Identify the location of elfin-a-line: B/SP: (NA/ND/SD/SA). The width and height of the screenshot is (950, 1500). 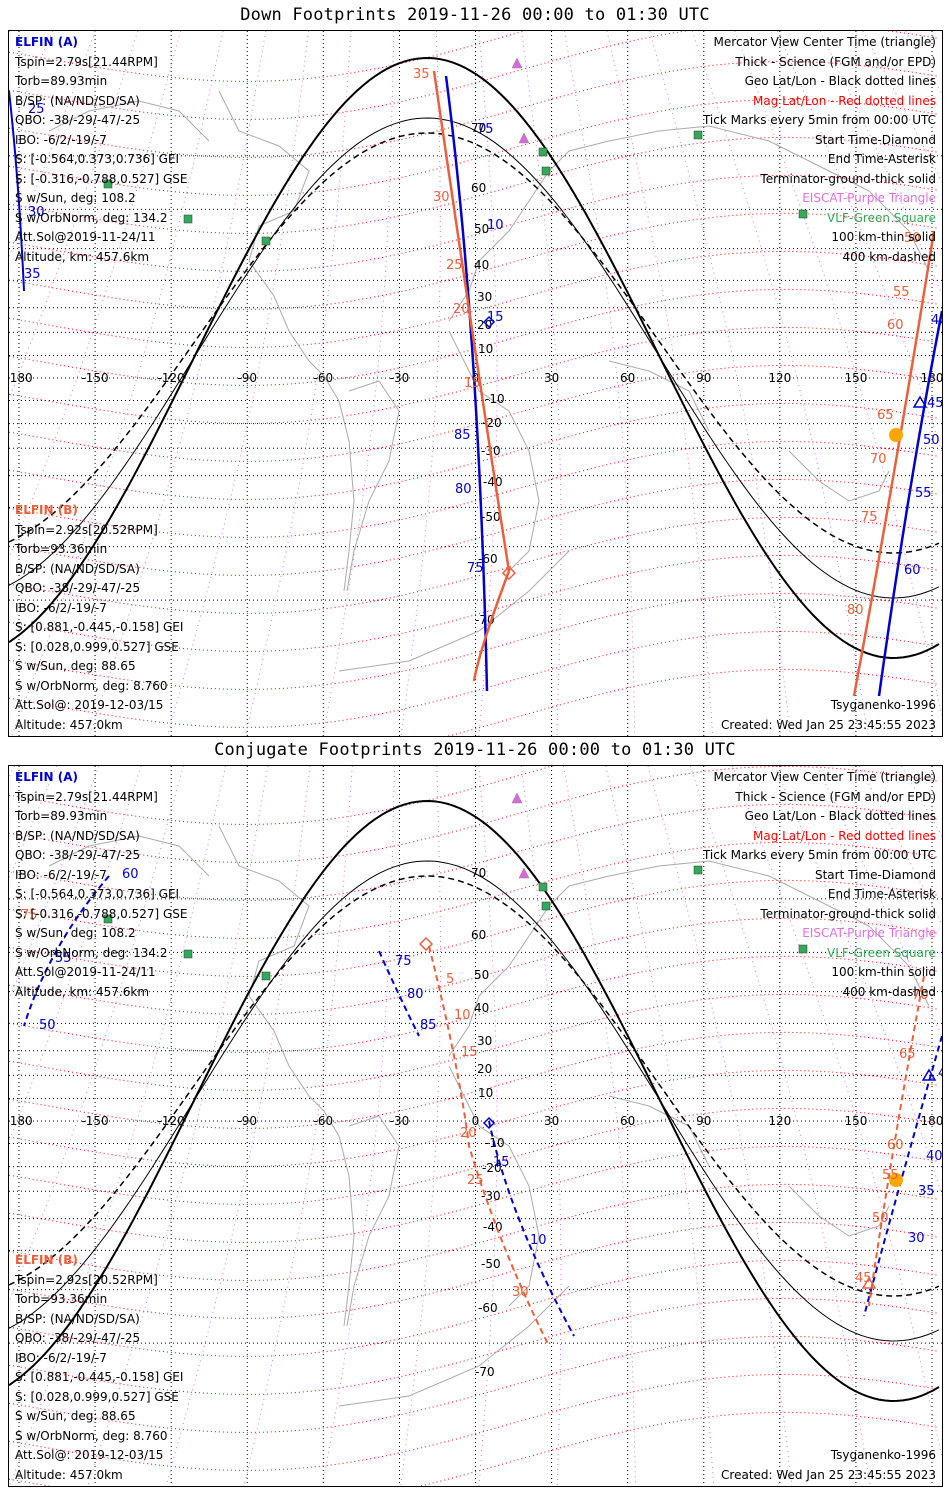
(77, 100).